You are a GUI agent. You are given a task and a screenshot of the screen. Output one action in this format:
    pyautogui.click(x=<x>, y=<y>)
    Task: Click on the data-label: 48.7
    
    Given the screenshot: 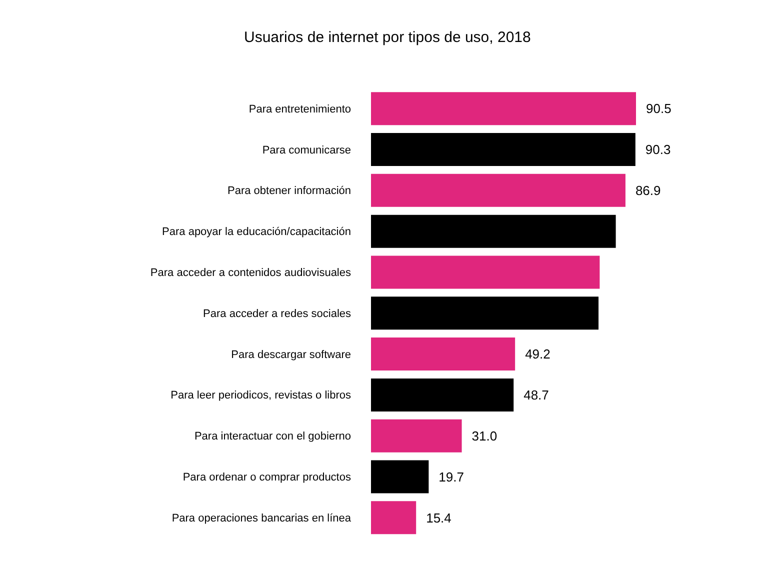 What is the action you would take?
    pyautogui.click(x=536, y=395)
    